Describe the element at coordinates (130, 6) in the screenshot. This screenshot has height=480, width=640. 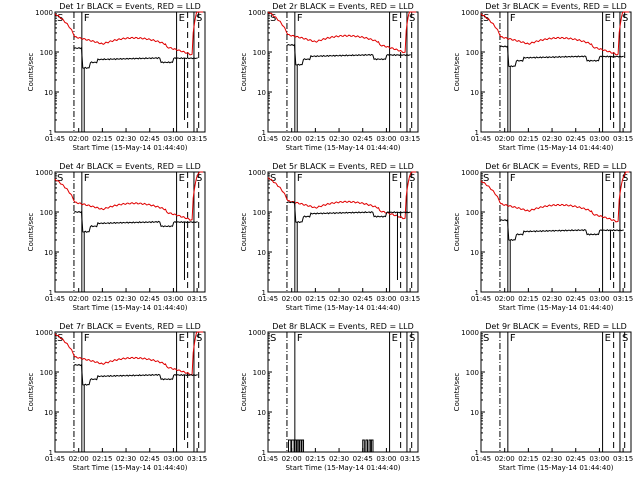
I see `panel-title: Det 1r BLACK = Events, RED = LLD` at that location.